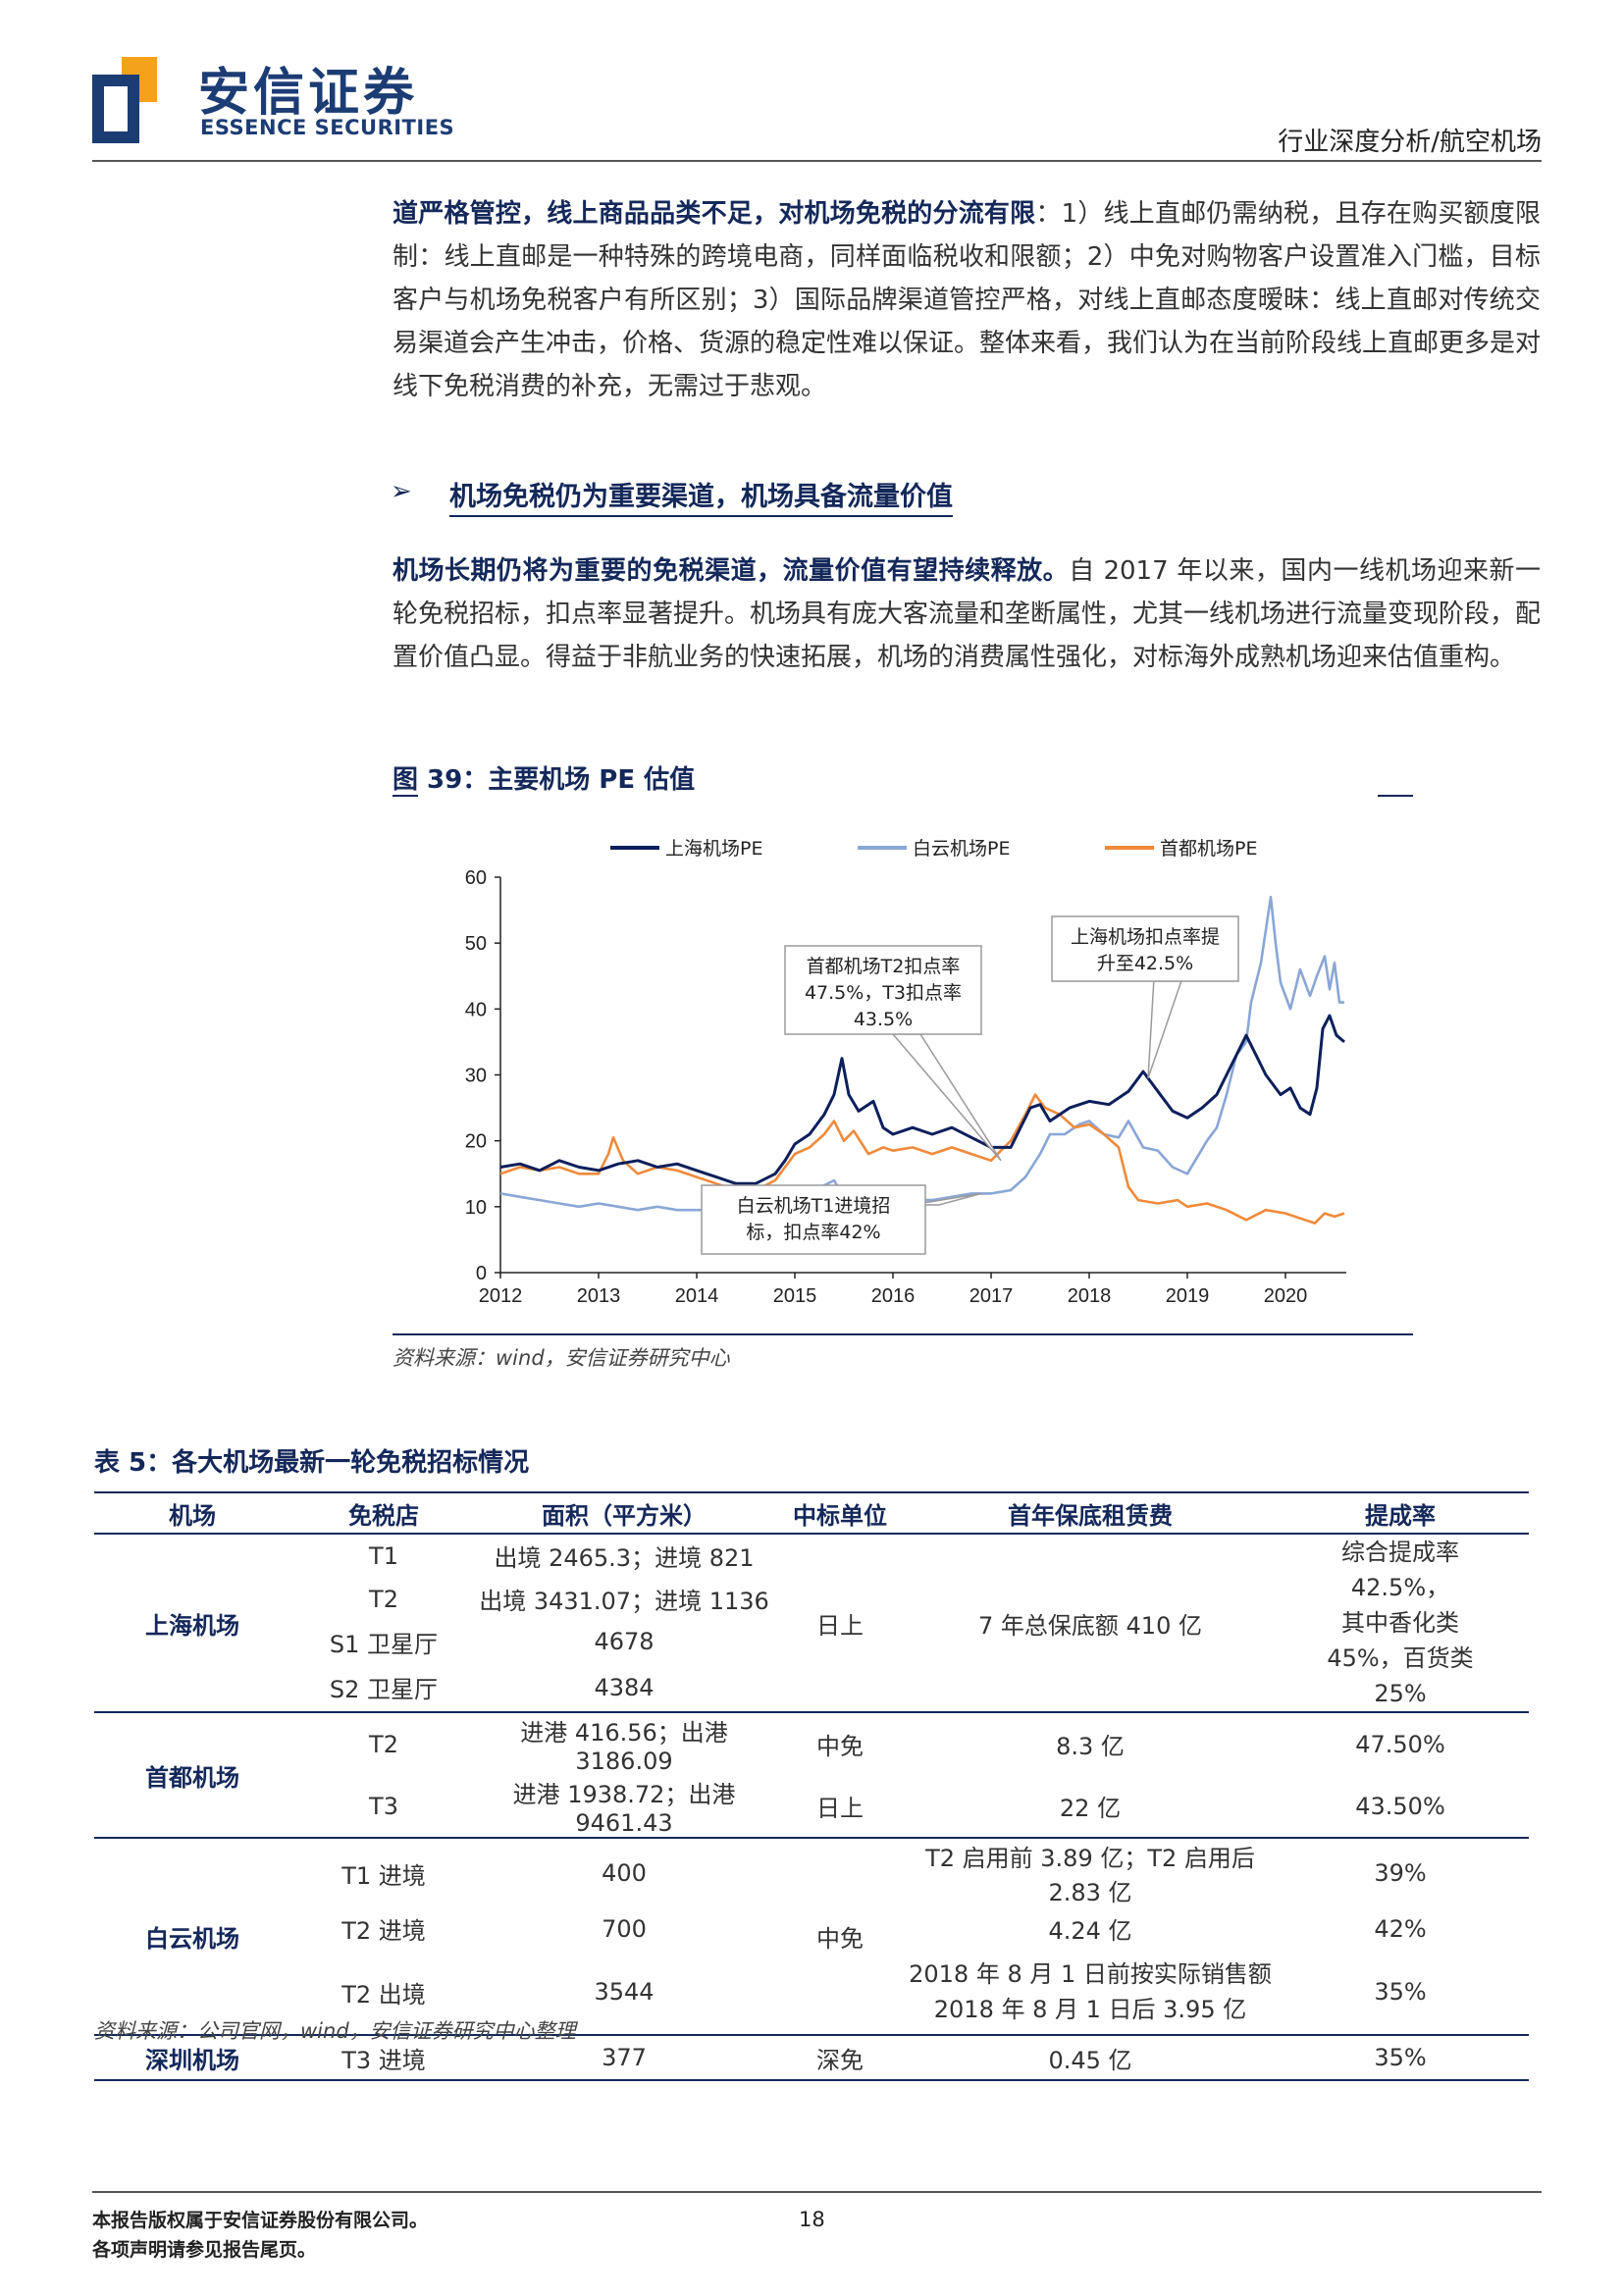  Describe the element at coordinates (624, 1602) in the screenshot. I see `area-cell: 出境 3431.07；进境 1136` at that location.